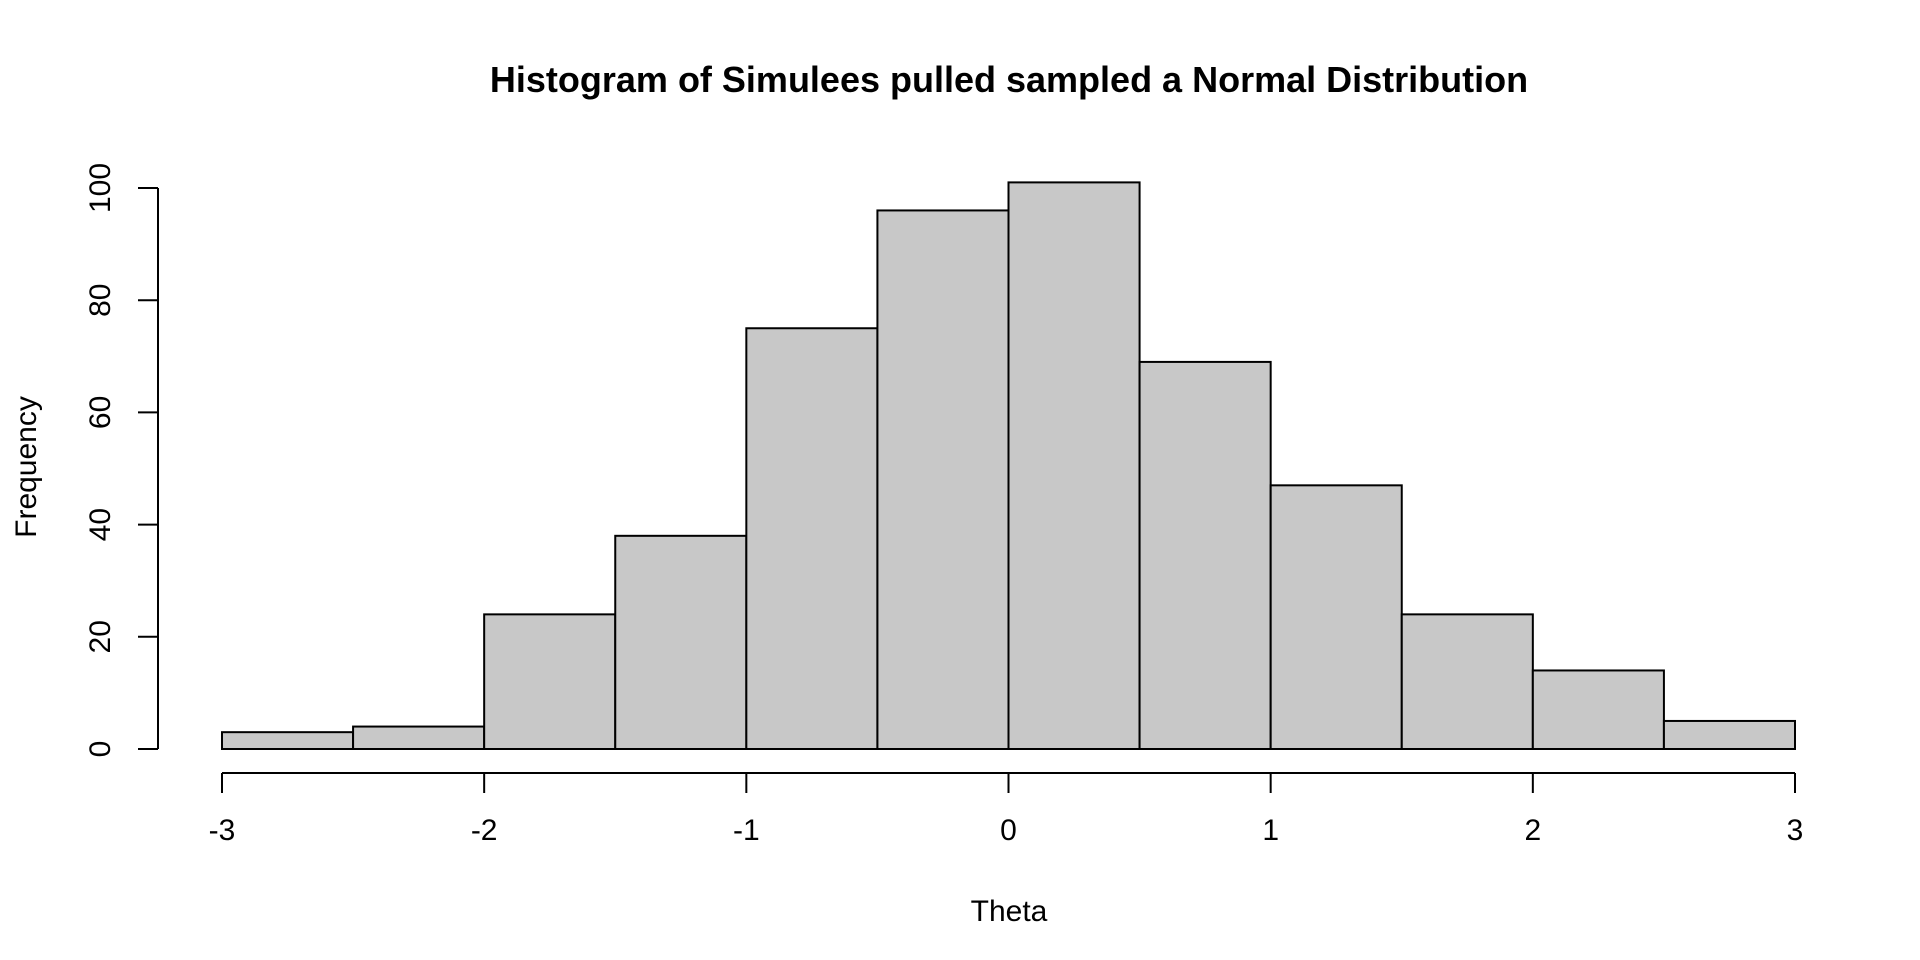  I want to click on y-tick-label: 100, so click(100, 188).